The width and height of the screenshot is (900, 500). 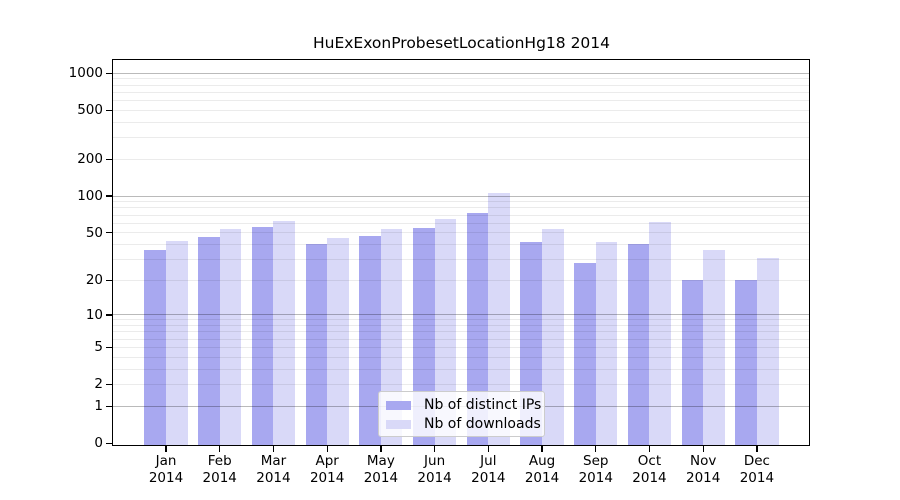 I want to click on y-tick-label: 2, so click(x=98, y=384).